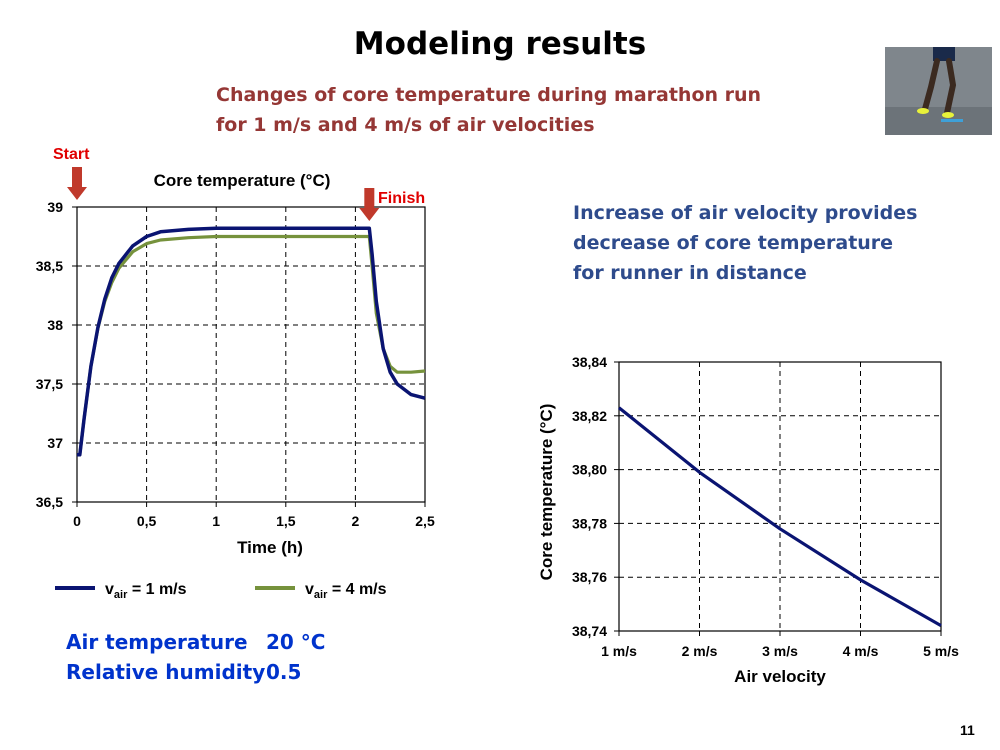  What do you see at coordinates (216, 521) in the screenshot?
I see `x-tick-label: 1` at bounding box center [216, 521].